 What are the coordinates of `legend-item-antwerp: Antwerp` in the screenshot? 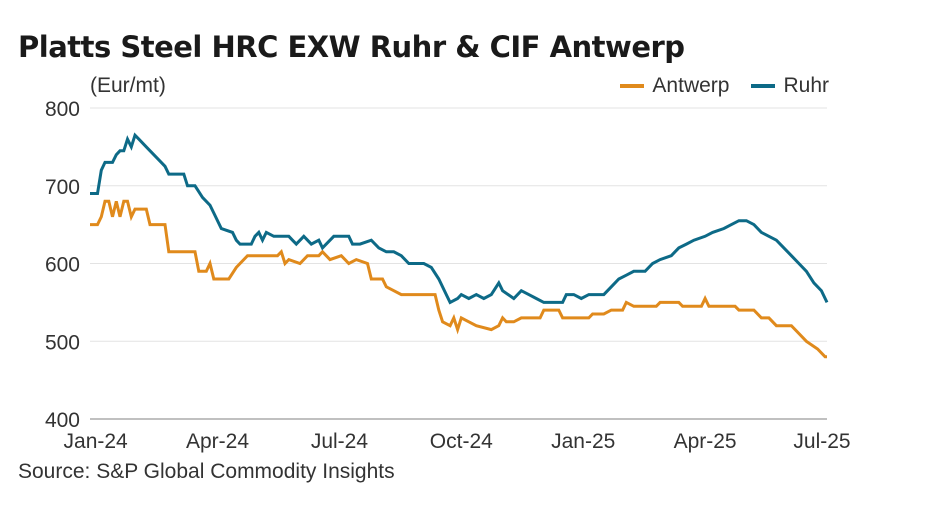 It's located at (674, 86).